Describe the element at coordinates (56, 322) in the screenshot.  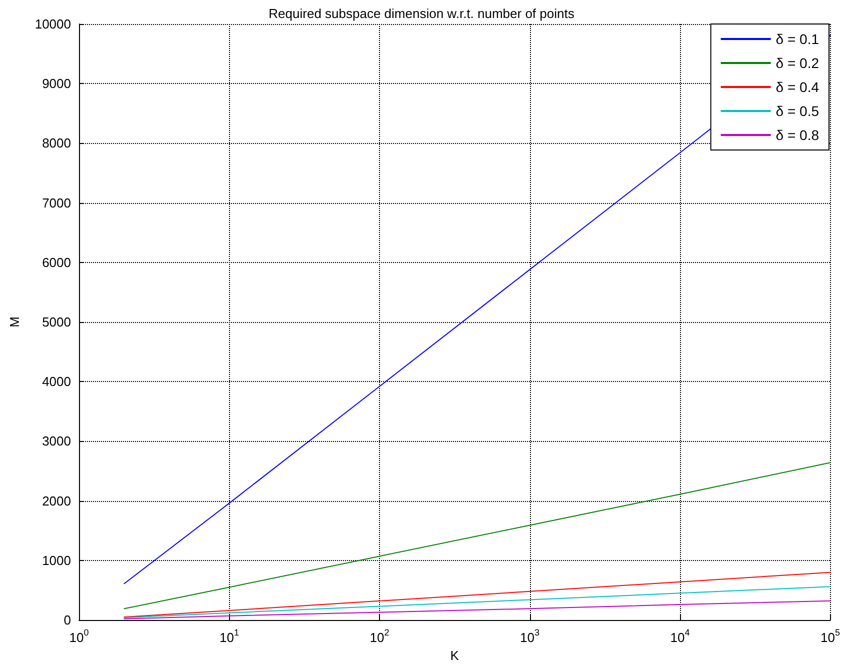
I see `y-tick-label: 5000` at that location.